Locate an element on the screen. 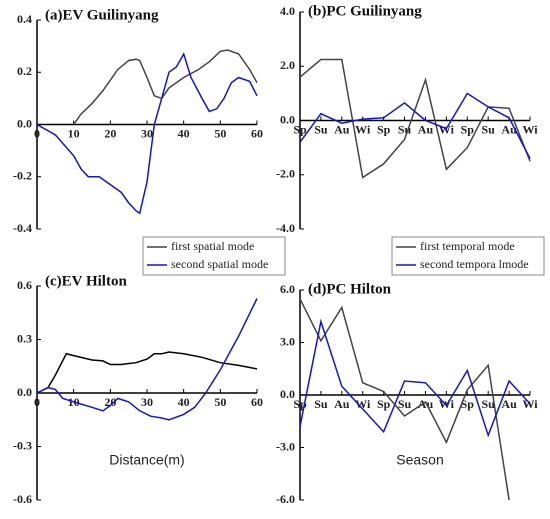 This screenshot has height=519, width=550. x-axis-label: Season is located at coordinates (419, 460).